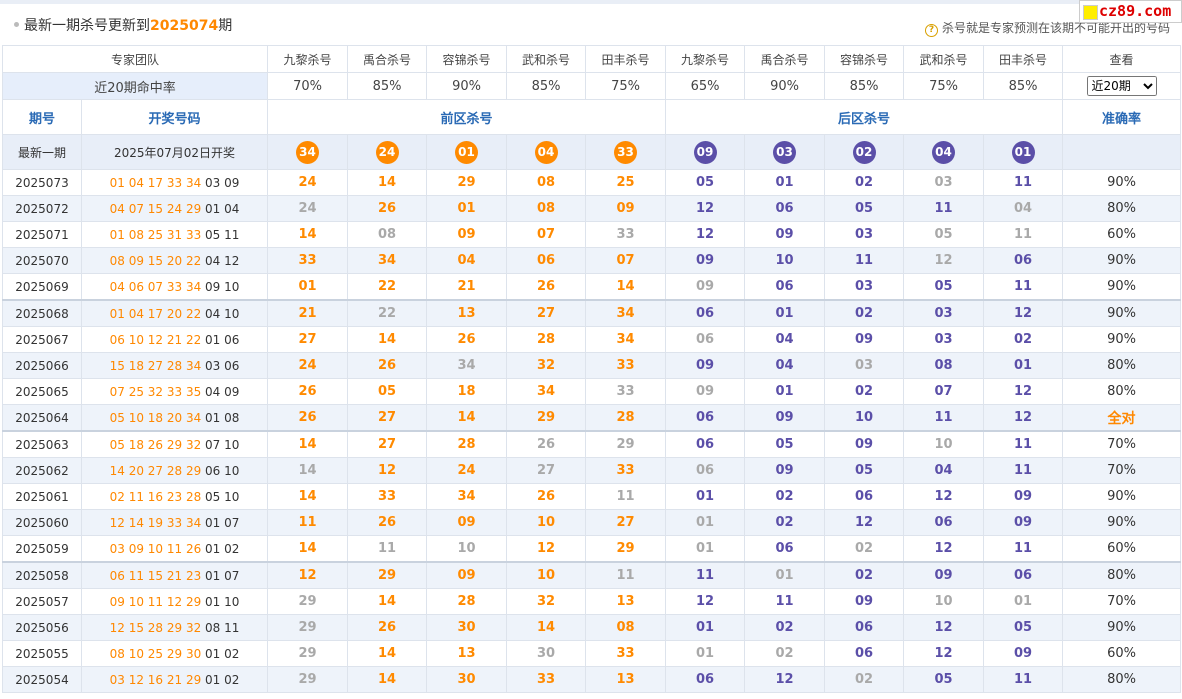  What do you see at coordinates (1055, 28) in the screenshot?
I see `note-text: 杀号就是专家预测在该期不可能开出的号码` at bounding box center [1055, 28].